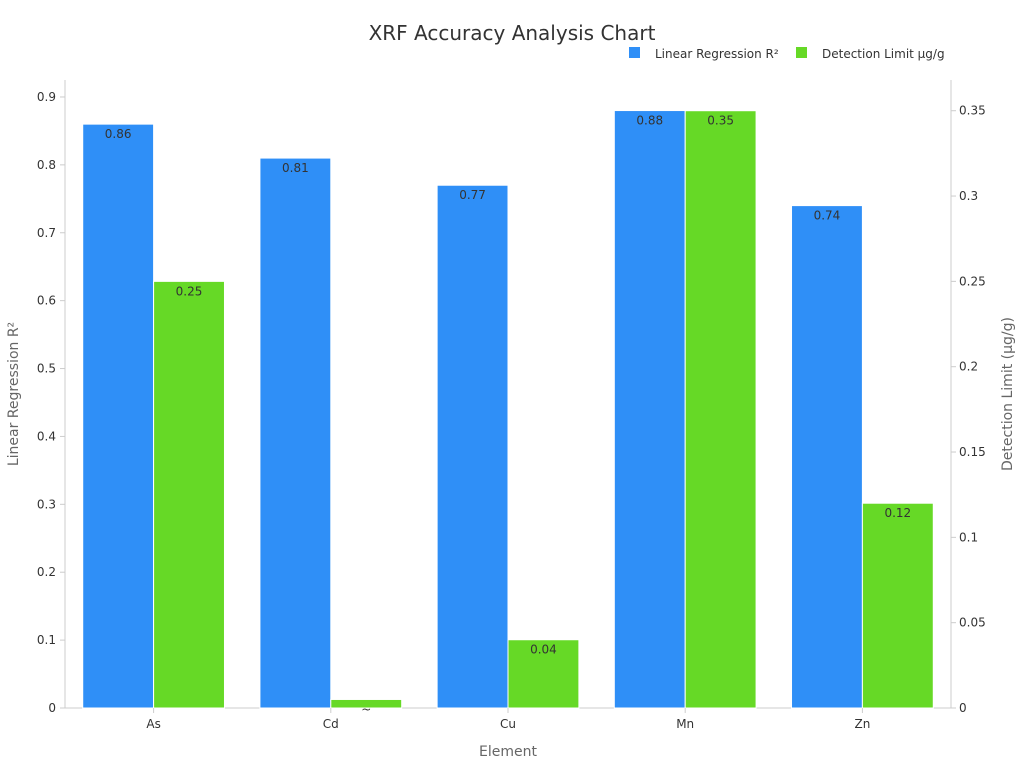 Image resolution: width=1024 pixels, height=768 pixels. I want to click on bar-detection-limit-cd, so click(366, 703).